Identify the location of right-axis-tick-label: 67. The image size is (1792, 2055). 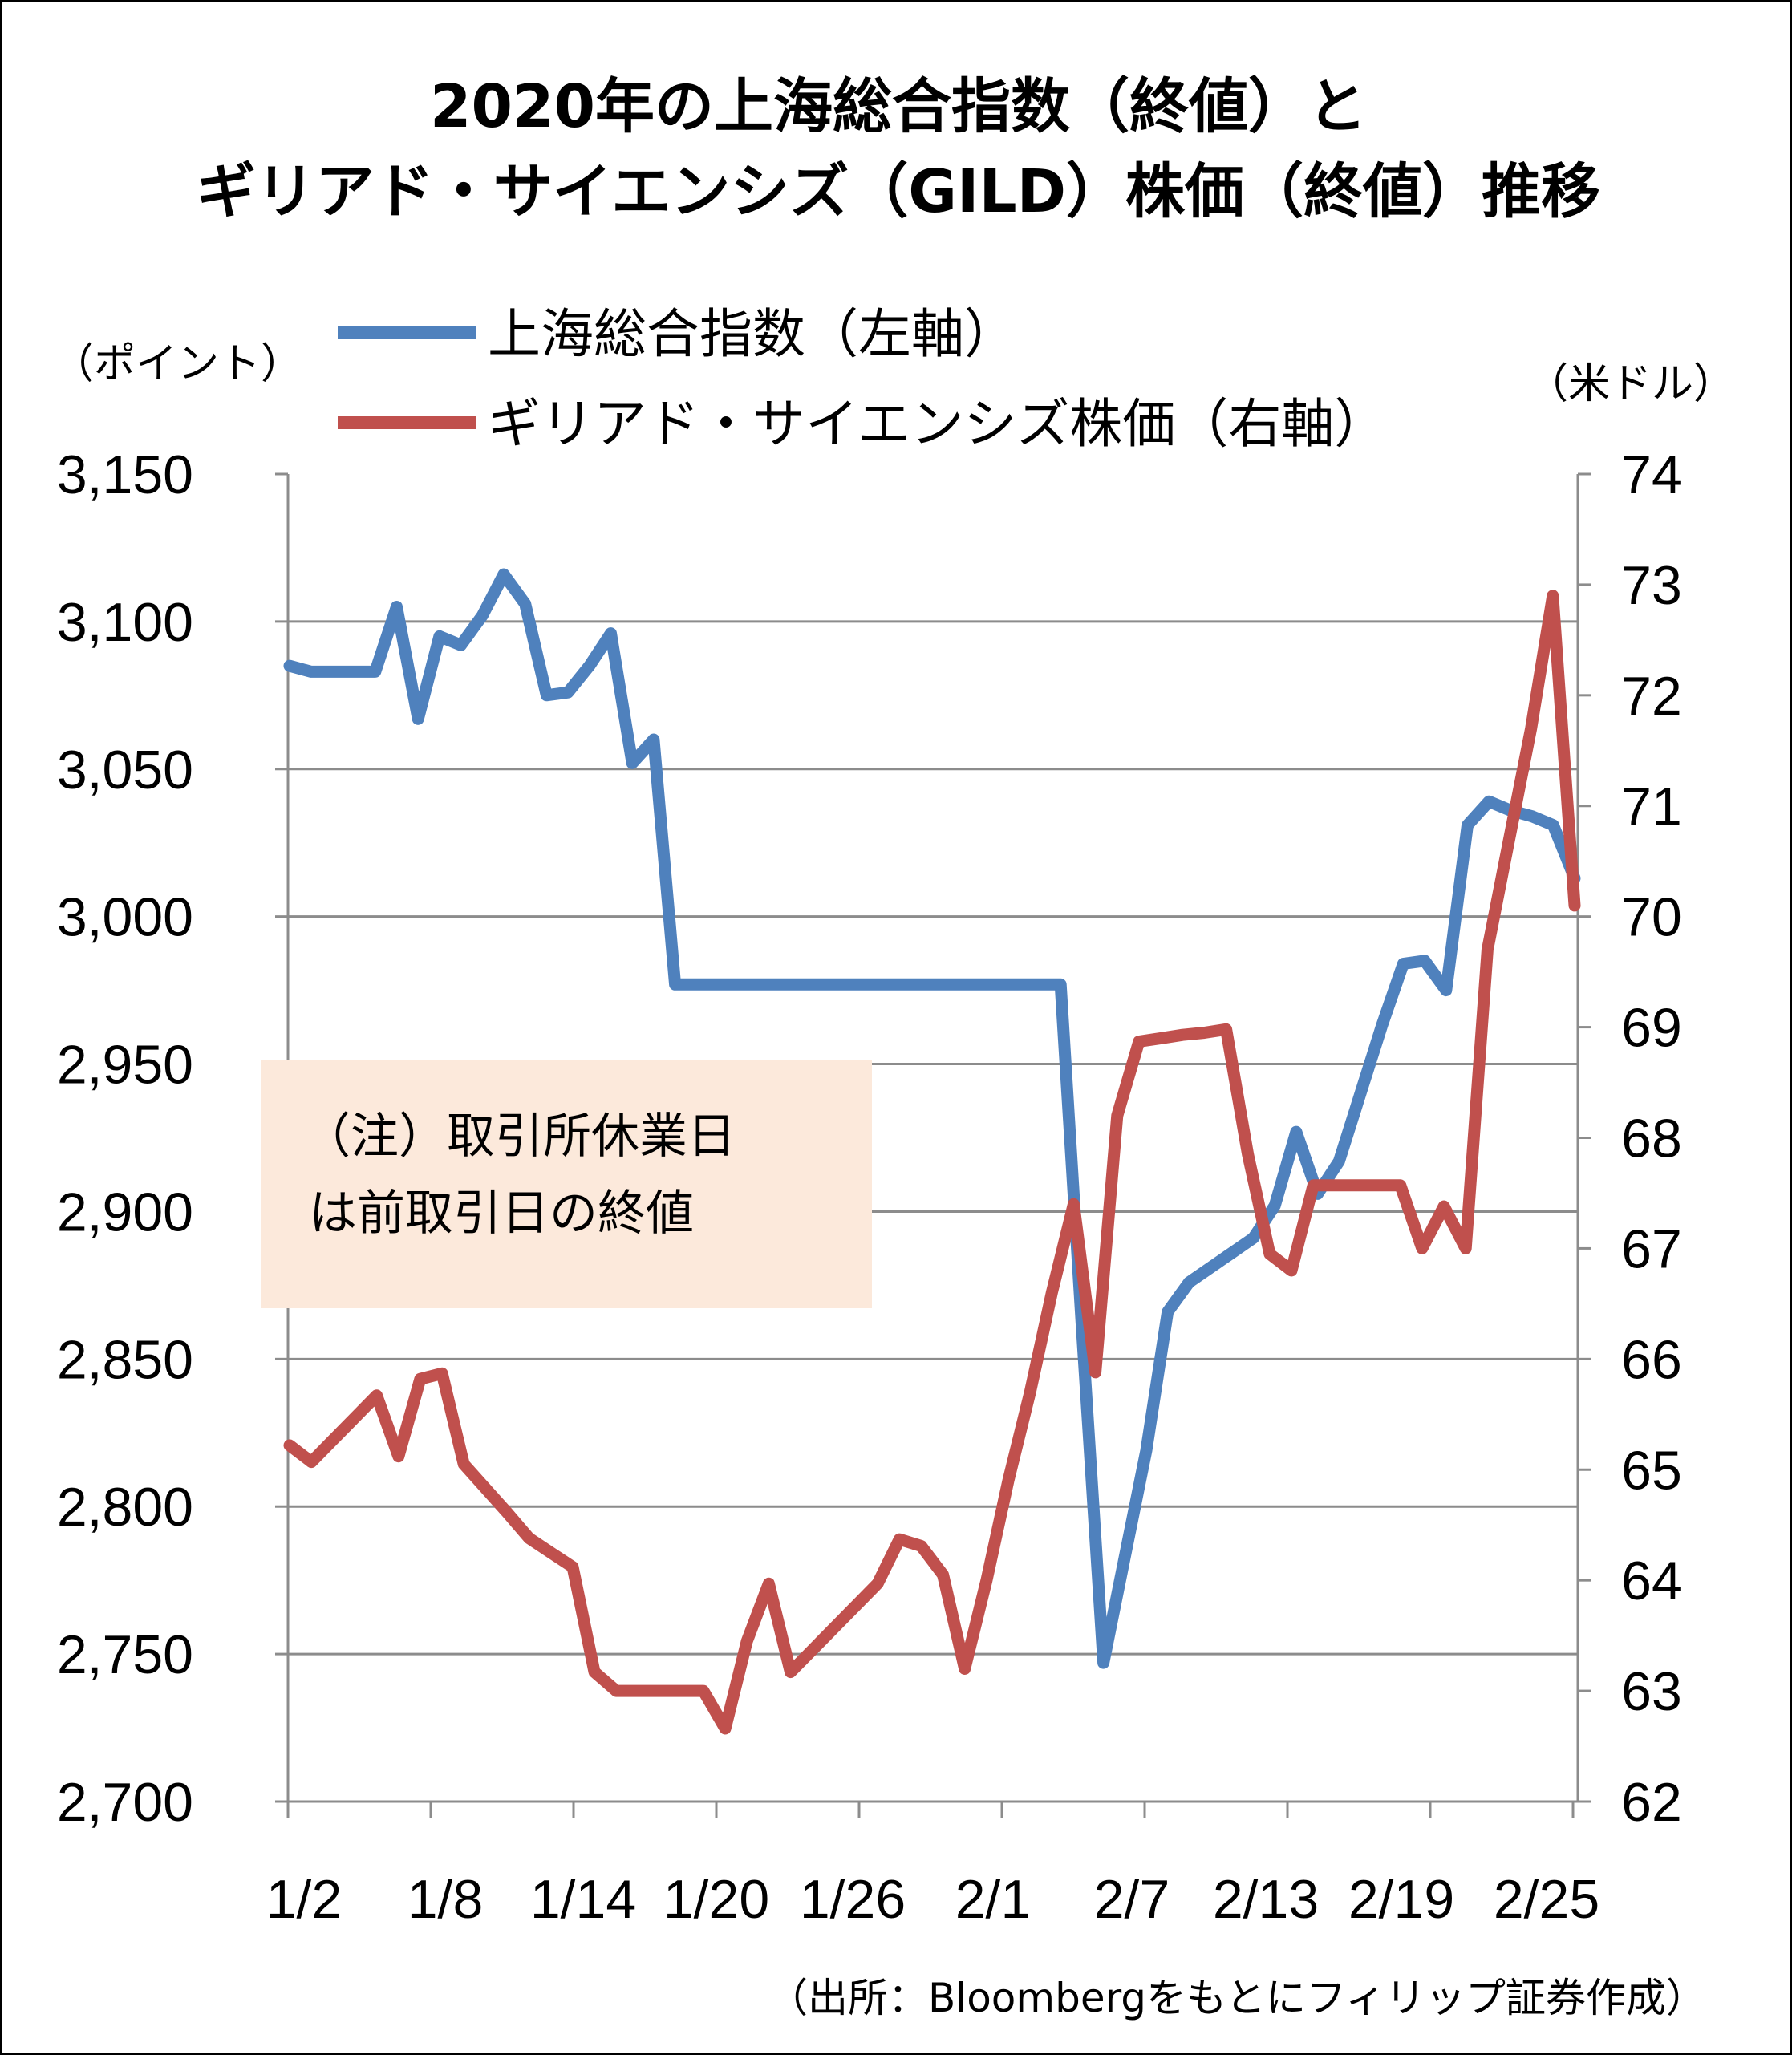
(1652, 1248).